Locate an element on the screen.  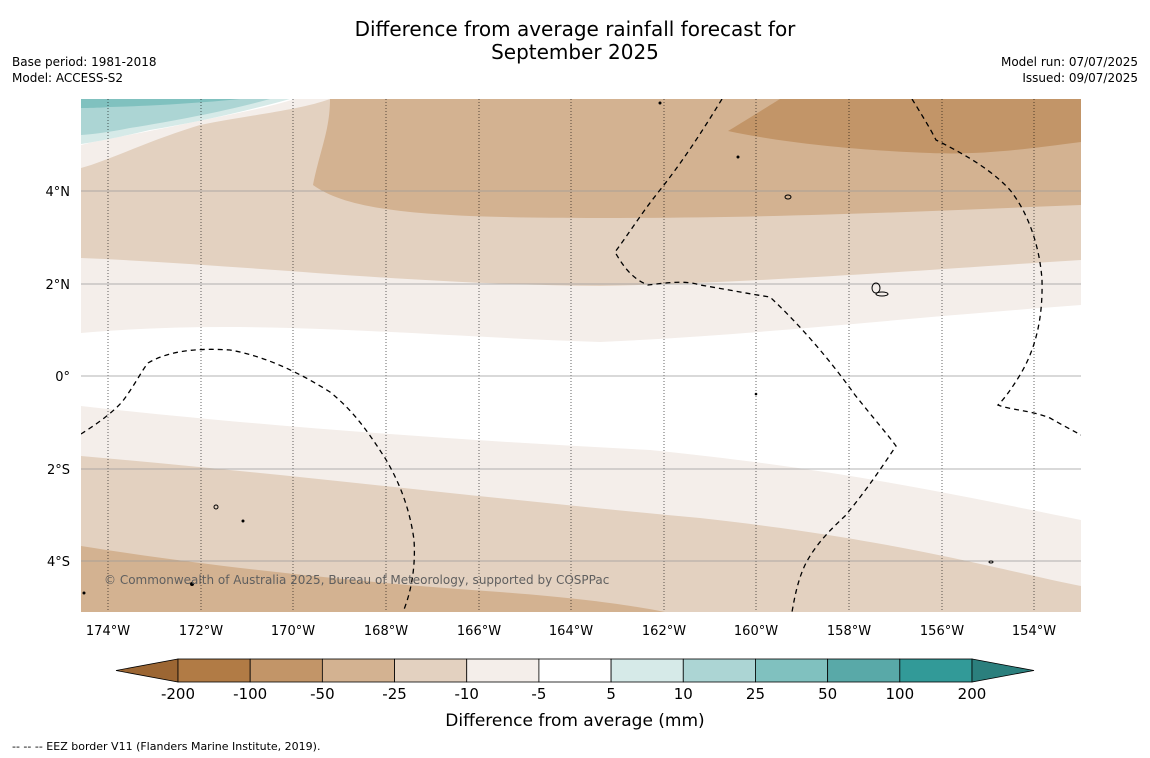
latitude-labels: 4°N 2°N 0° 2°S 4°S is located at coordinates (58, 377).